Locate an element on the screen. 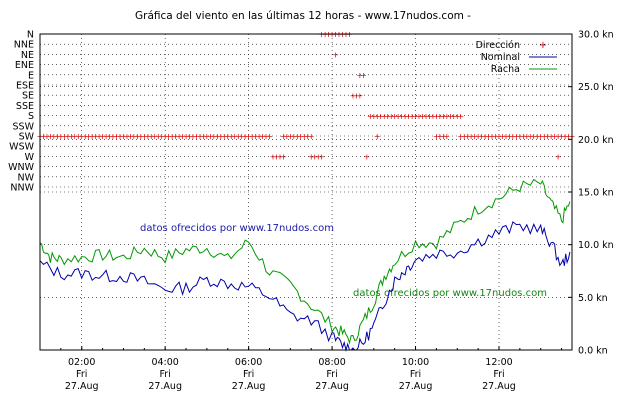 Image resolution: width=640 pixels, height=400 pixels. time-tick-label: 06:00 is located at coordinates (248, 362).